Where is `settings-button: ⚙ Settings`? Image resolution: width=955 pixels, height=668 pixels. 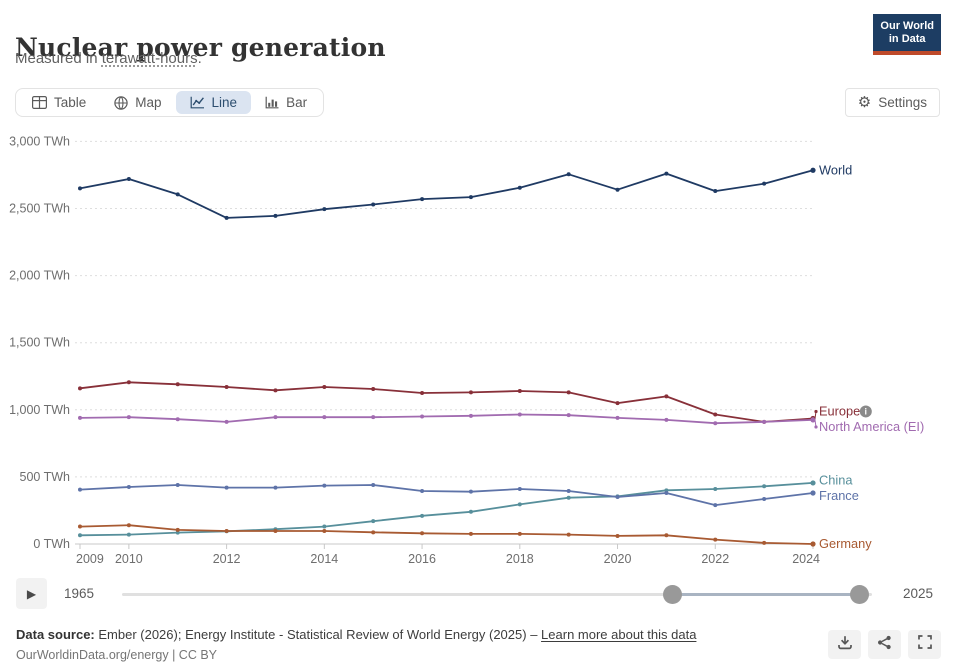 settings-button: ⚙ Settings is located at coordinates (892, 102).